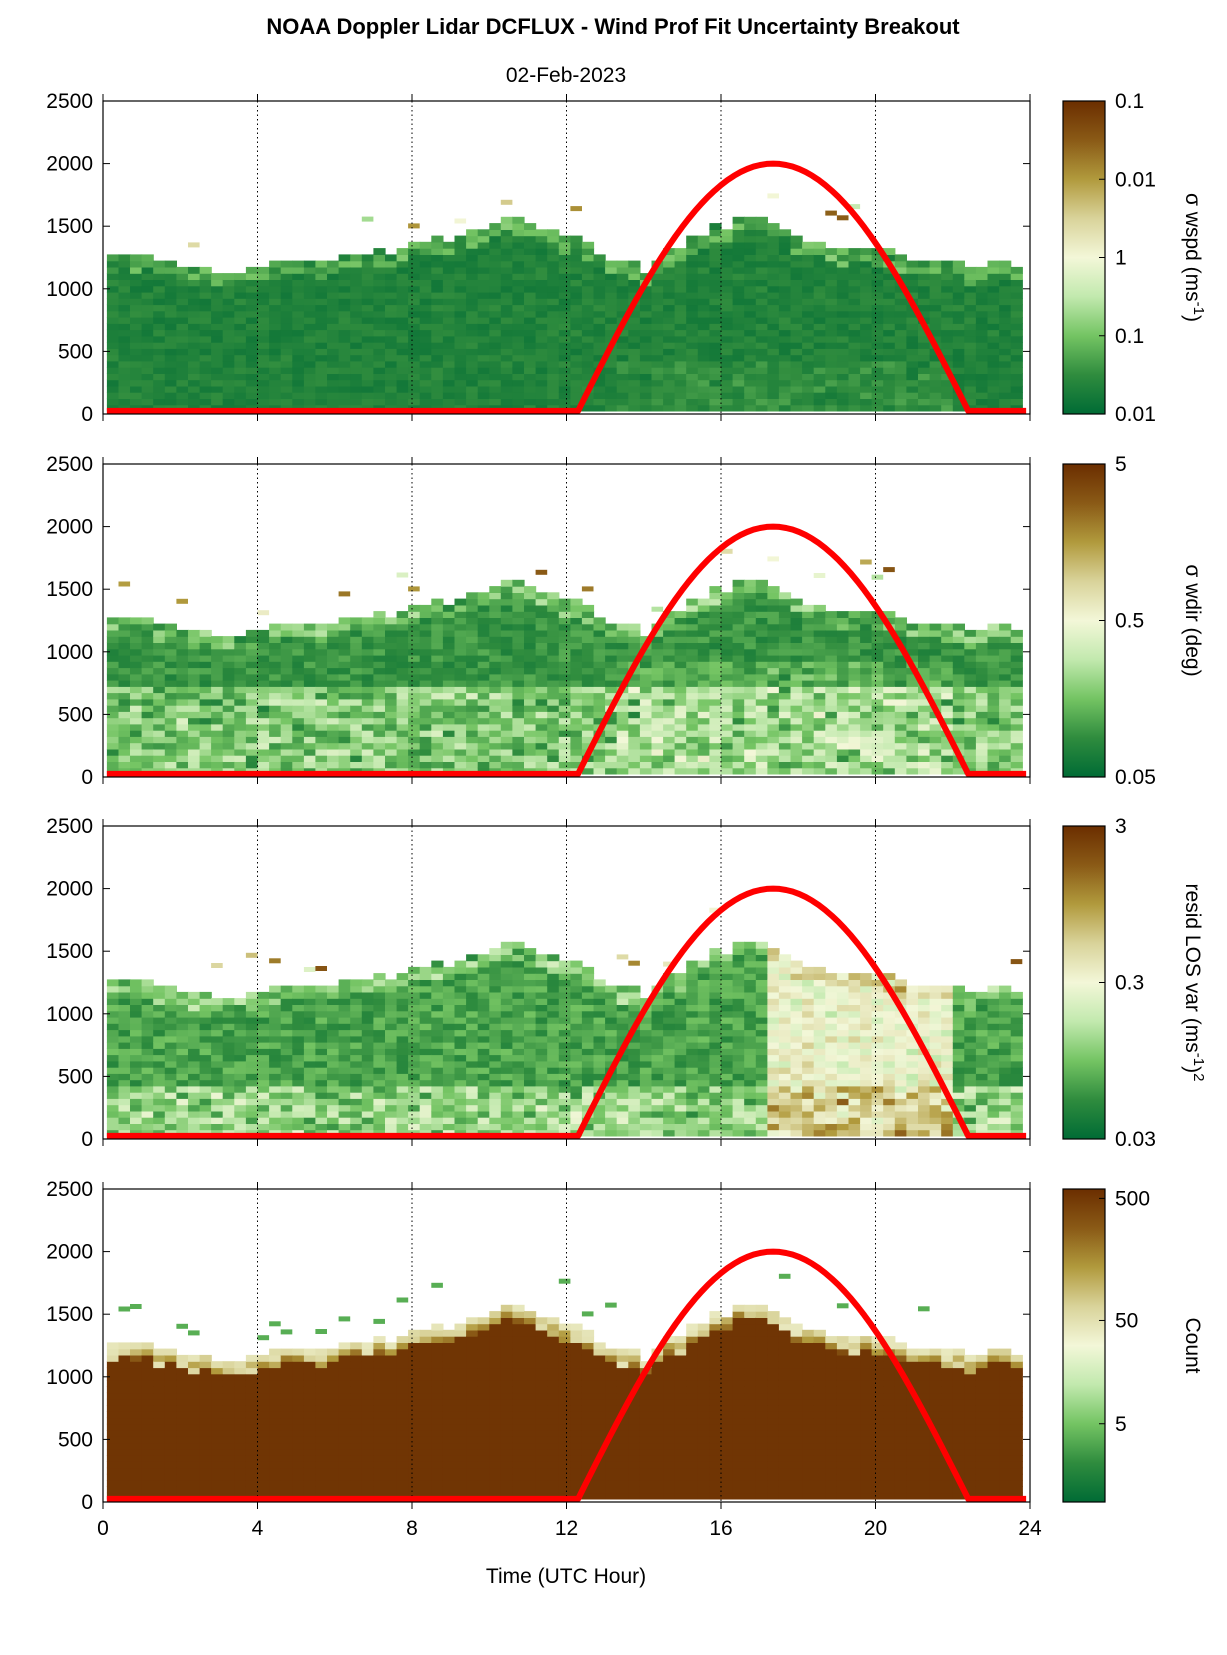  I want to click on colorbar-tick-label: 0.5, so click(1129, 621).